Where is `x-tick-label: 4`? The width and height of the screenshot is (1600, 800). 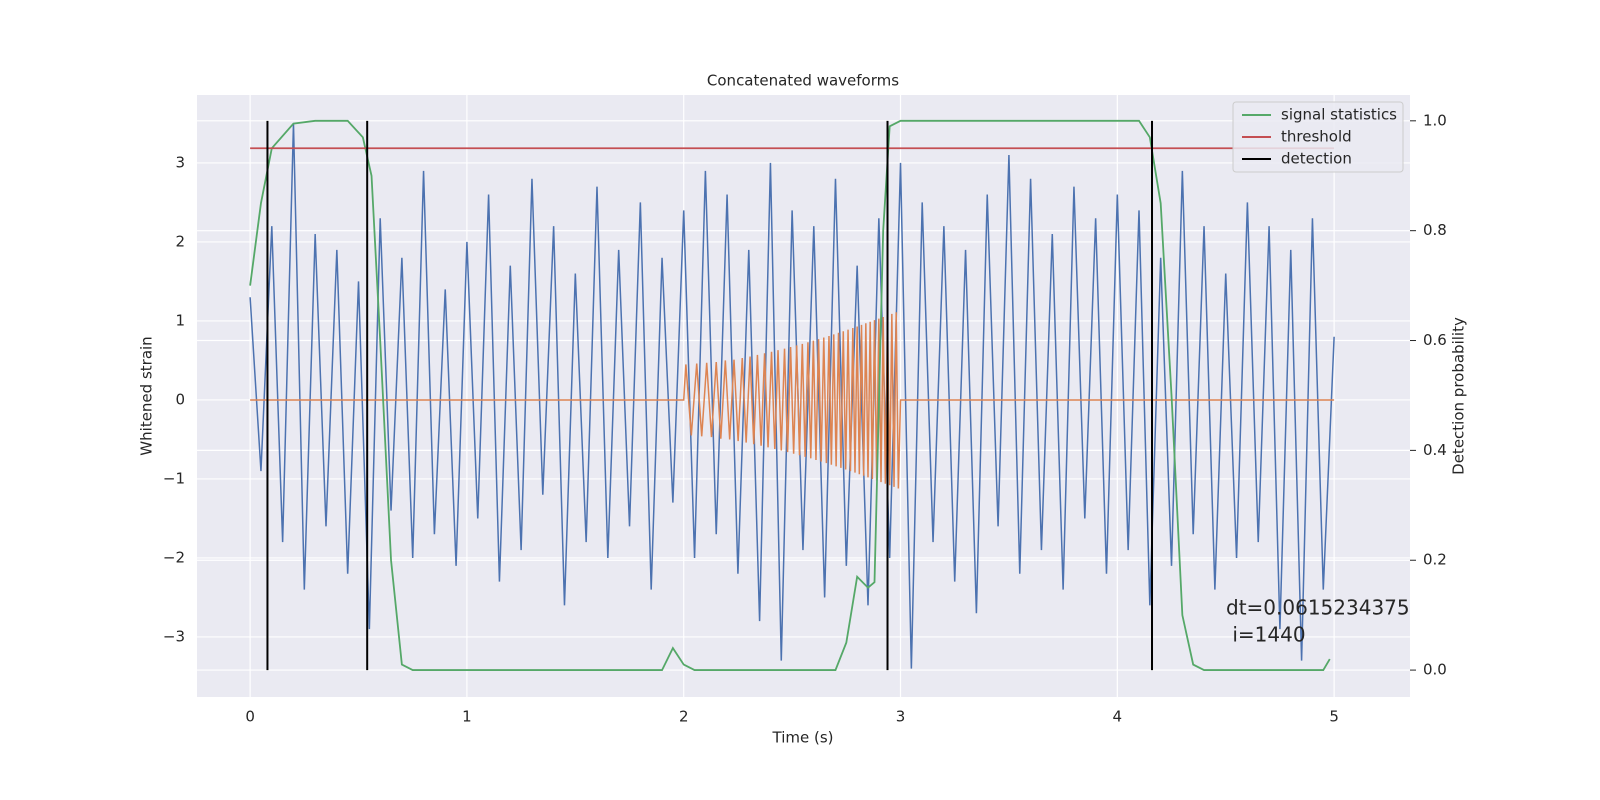
x-tick-label: 4 is located at coordinates (1118, 717).